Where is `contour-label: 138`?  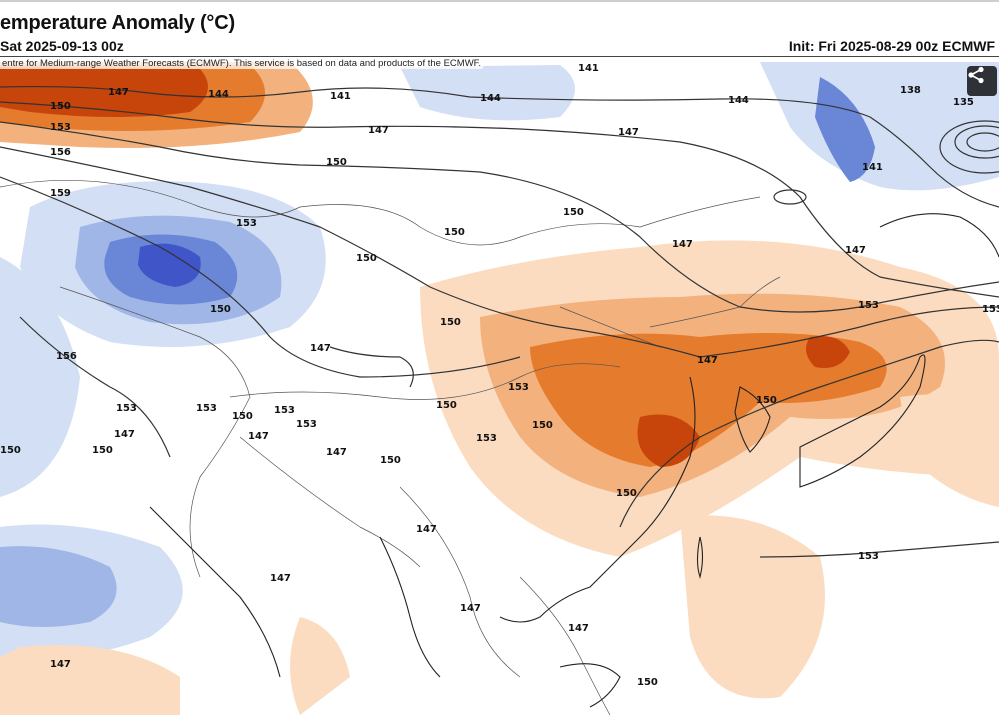 contour-label: 138 is located at coordinates (910, 90).